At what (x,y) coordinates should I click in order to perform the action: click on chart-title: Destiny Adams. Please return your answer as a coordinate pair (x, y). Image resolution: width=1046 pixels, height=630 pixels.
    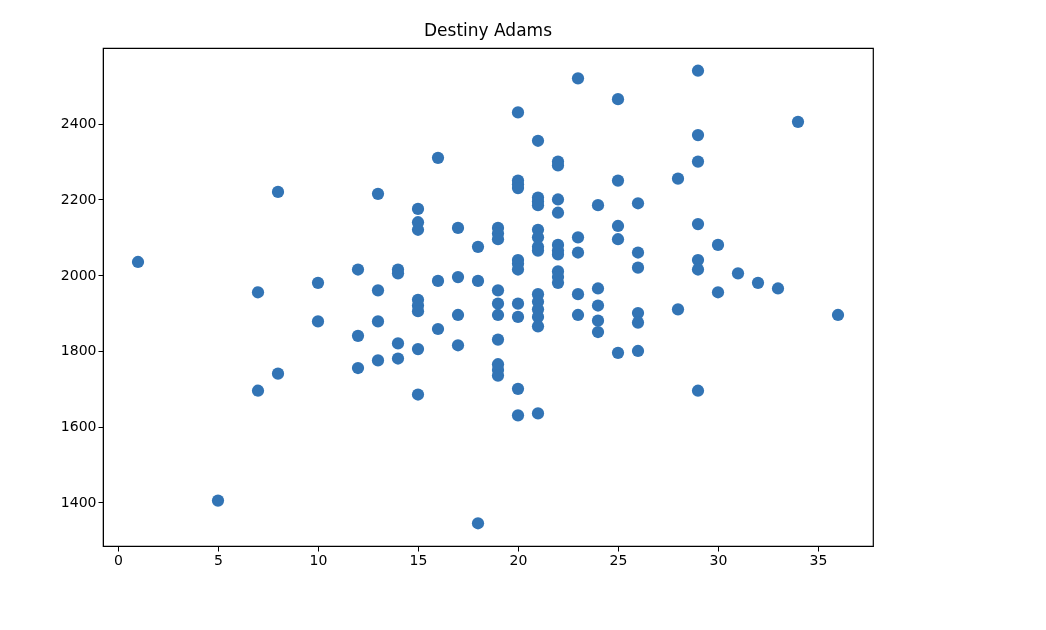
    Looking at the image, I should click on (488, 30).